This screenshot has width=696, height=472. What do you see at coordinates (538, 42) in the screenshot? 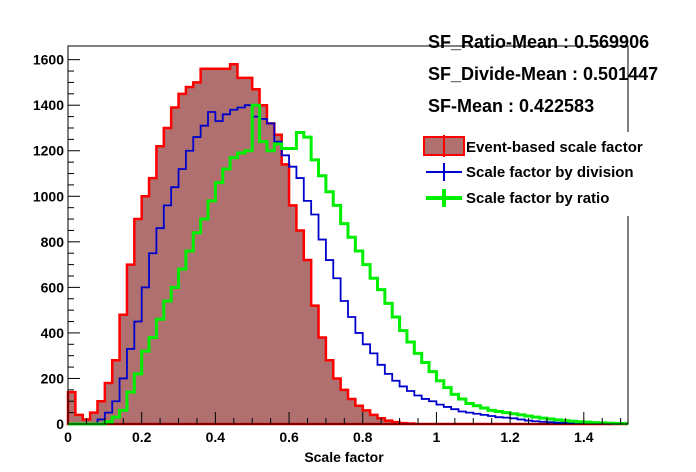
I see `stat-ratio-mean: SF_Ratio-Mean : 0.569906` at bounding box center [538, 42].